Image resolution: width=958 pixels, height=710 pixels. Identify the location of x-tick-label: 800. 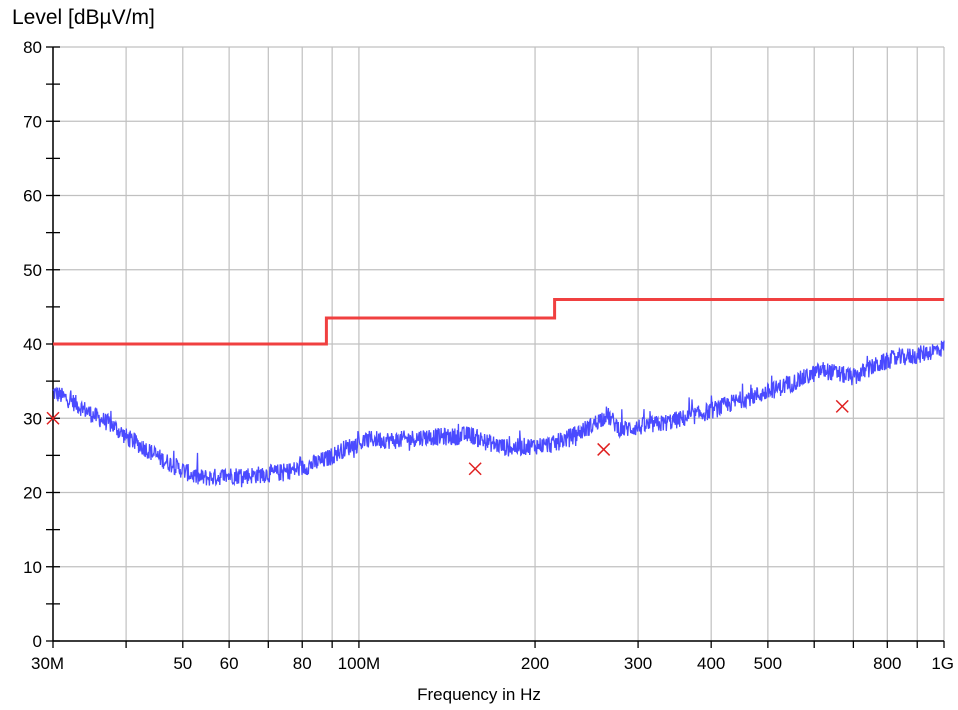
(887, 663).